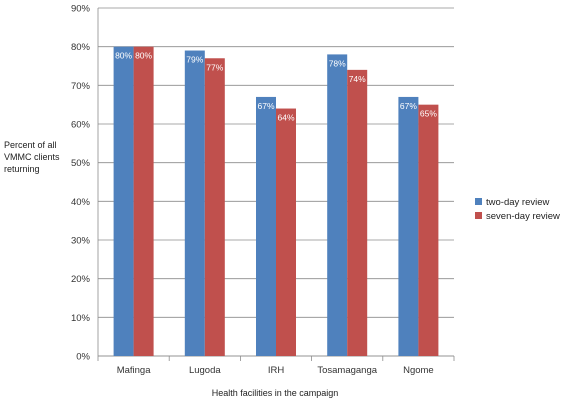  I want to click on bar-value-label: 74%, so click(357, 79).